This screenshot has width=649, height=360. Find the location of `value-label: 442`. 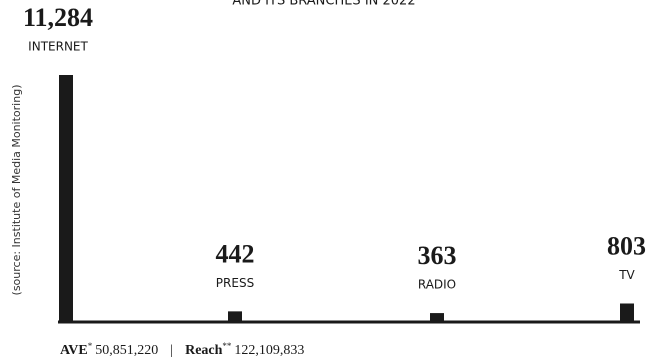

value-label: 442 is located at coordinates (235, 253).